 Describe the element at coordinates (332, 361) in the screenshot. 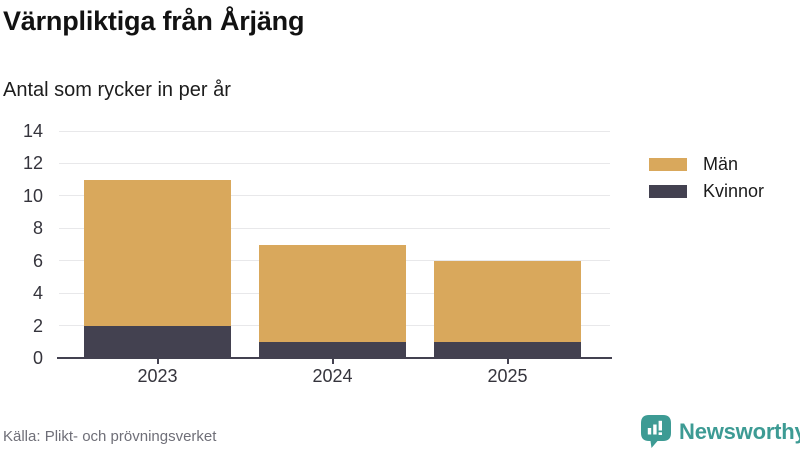

I see `x-tick-2024` at that location.